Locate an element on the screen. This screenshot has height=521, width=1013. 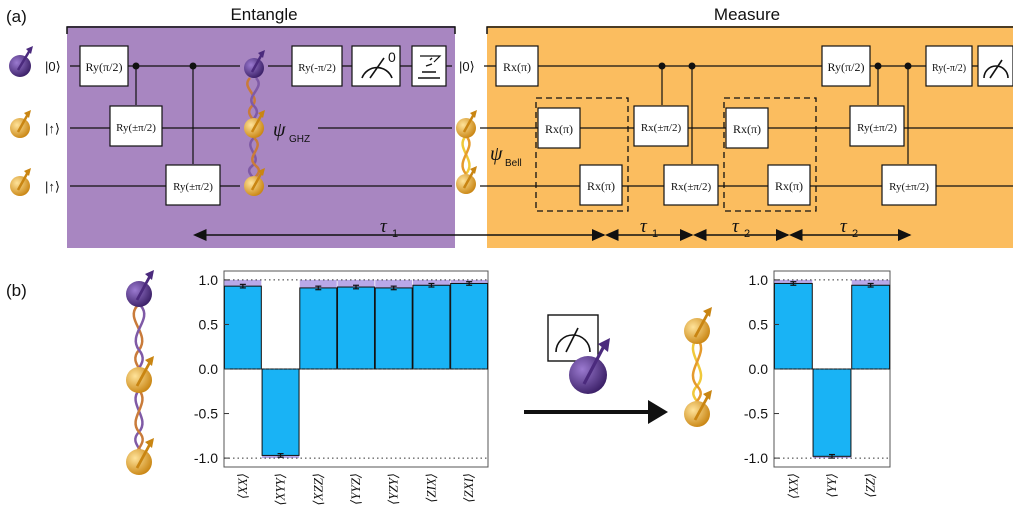
measure-bracket is located at coordinates (749, 30).